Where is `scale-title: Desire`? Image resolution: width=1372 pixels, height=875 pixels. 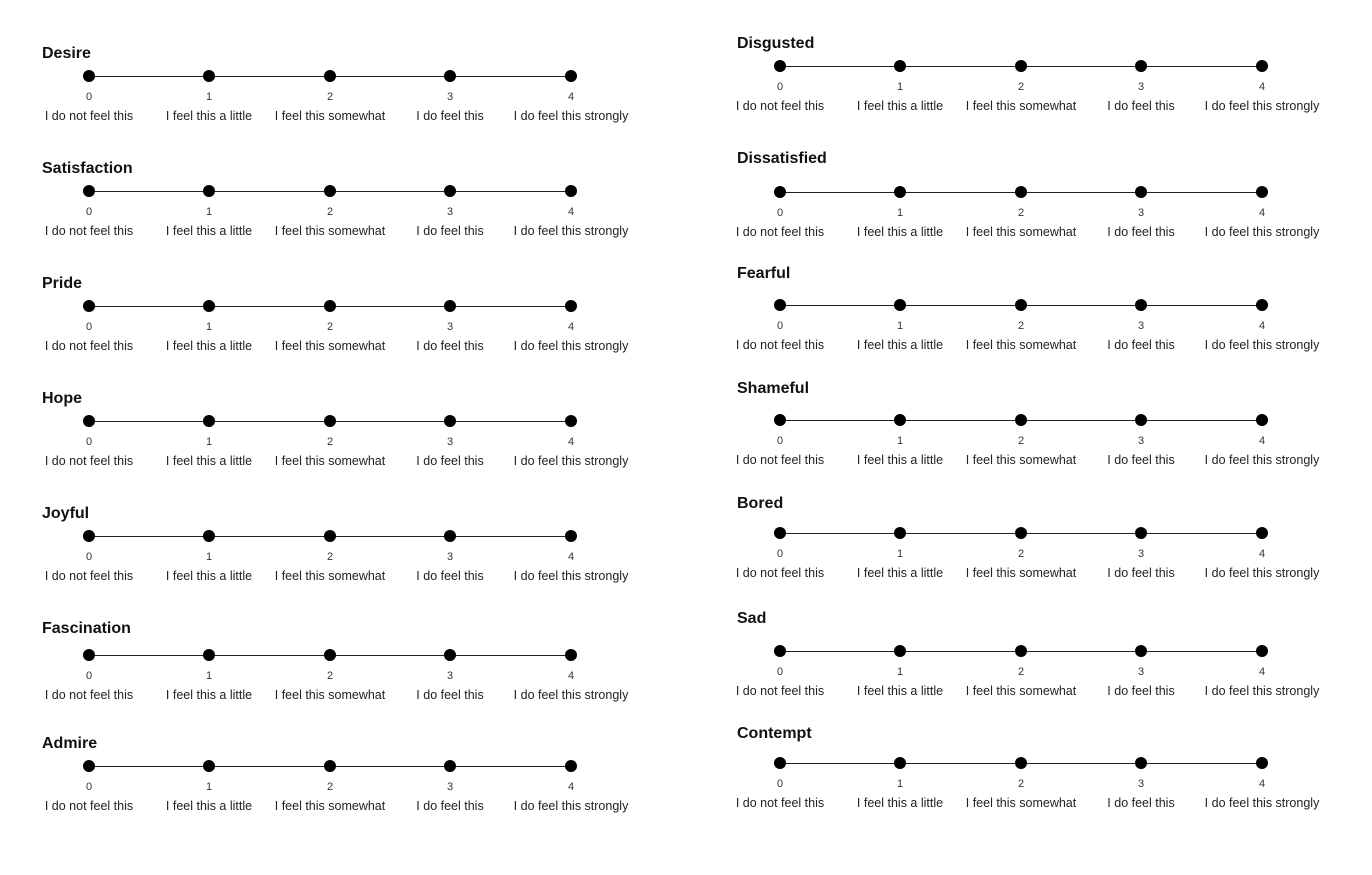
scale-title: Desire is located at coordinates (66, 53).